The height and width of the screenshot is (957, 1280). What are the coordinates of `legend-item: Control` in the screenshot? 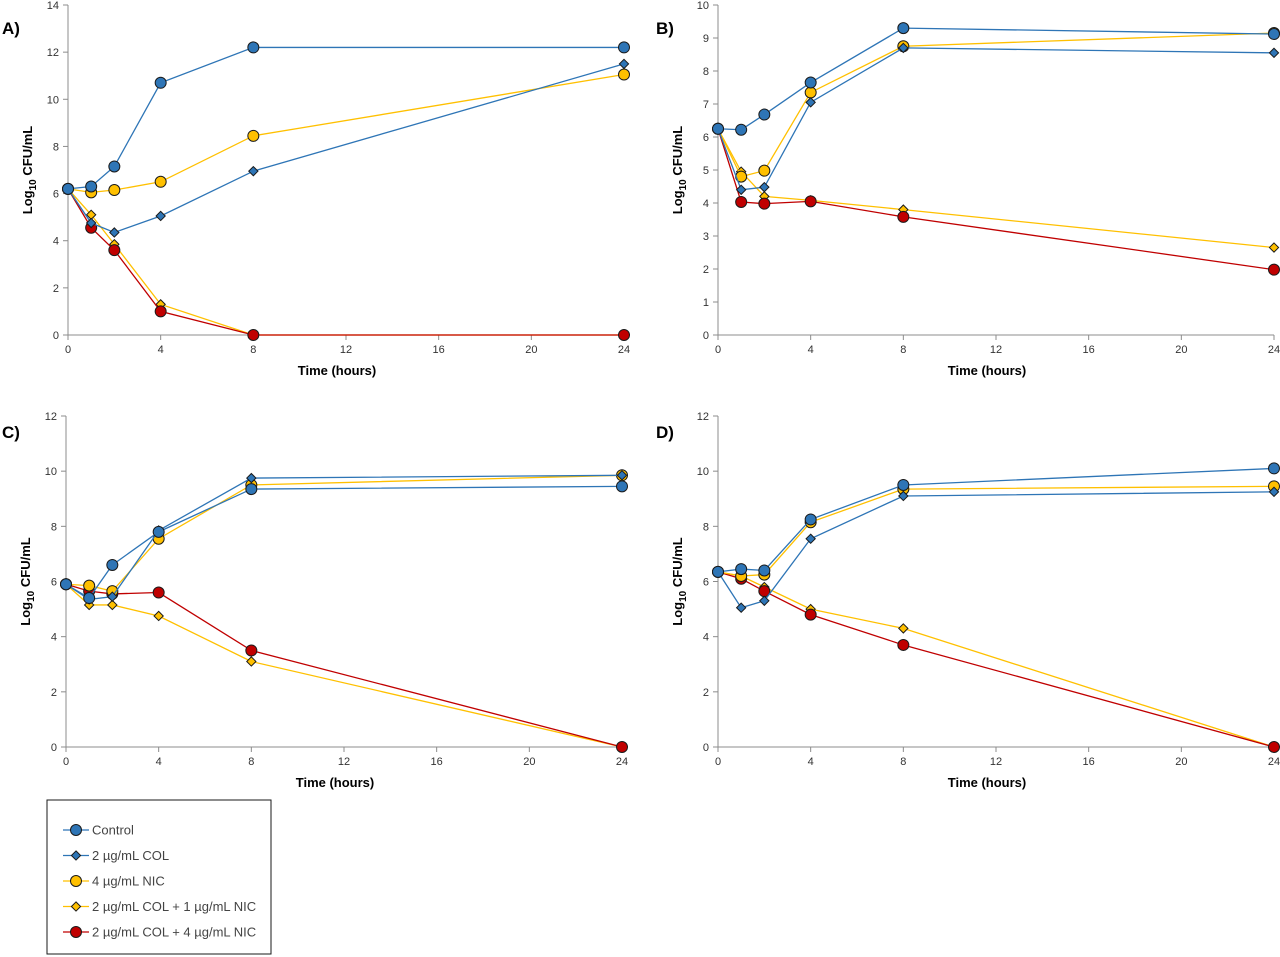 It's located at (98, 830).